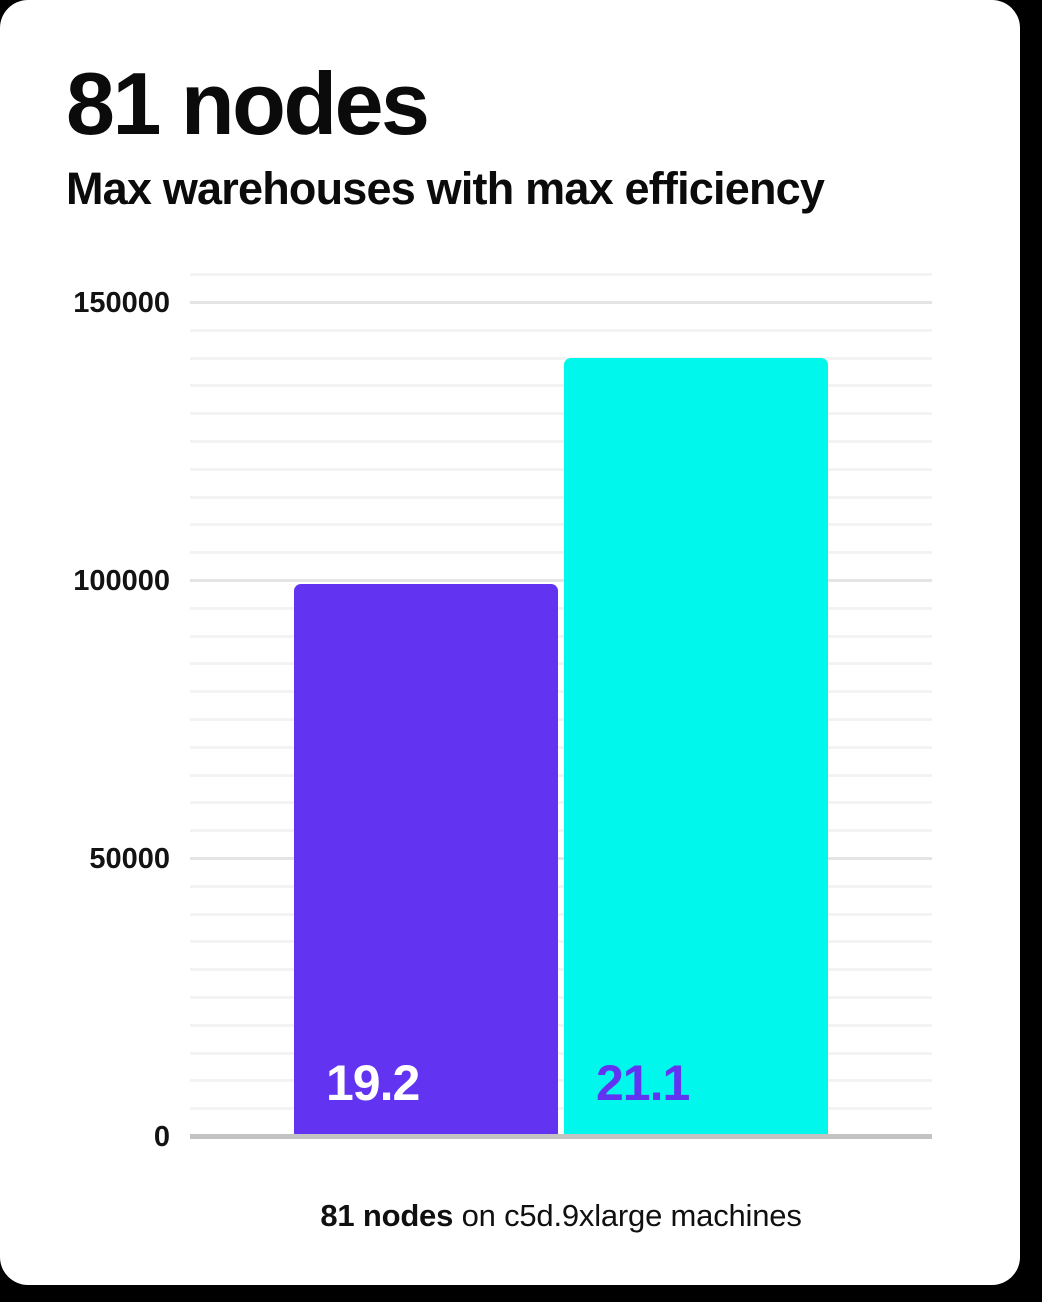  Describe the element at coordinates (161, 1136) in the screenshot. I see `y-axis-tick-label: 0` at that location.